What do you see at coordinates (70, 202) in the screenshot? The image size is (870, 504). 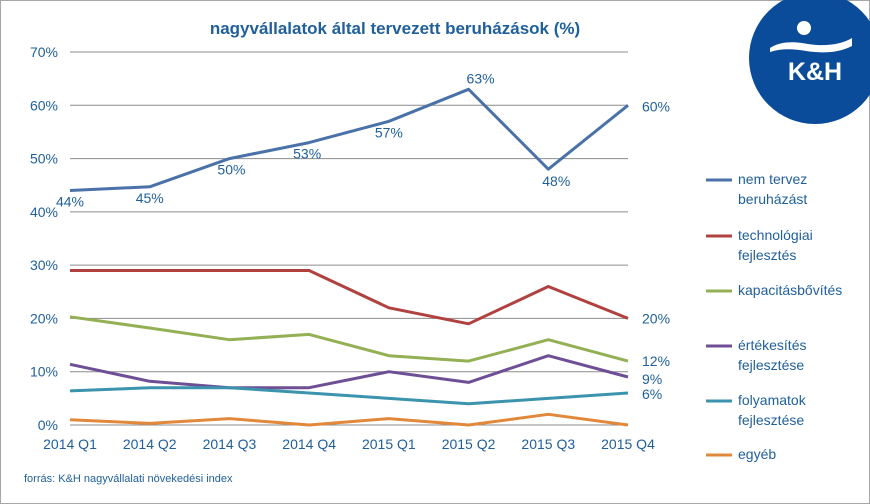 I see `data-label: 44%` at bounding box center [70, 202].